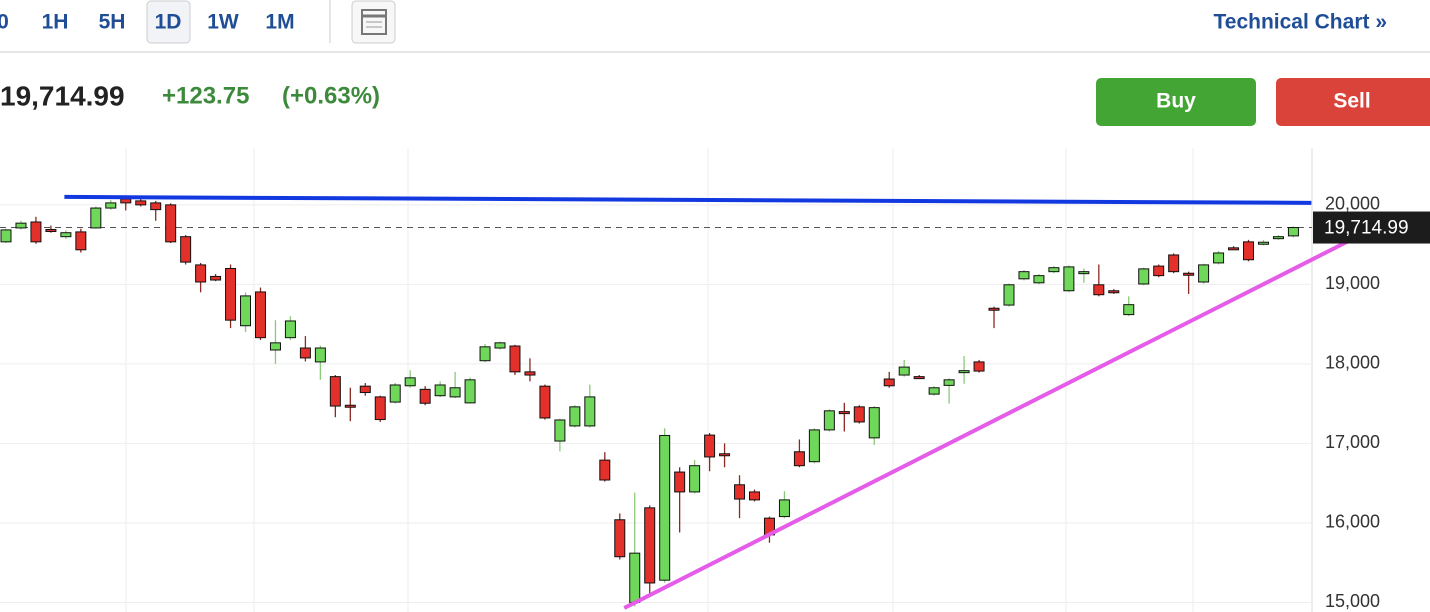  I want to click on sell-label: Sell, so click(1351, 101).